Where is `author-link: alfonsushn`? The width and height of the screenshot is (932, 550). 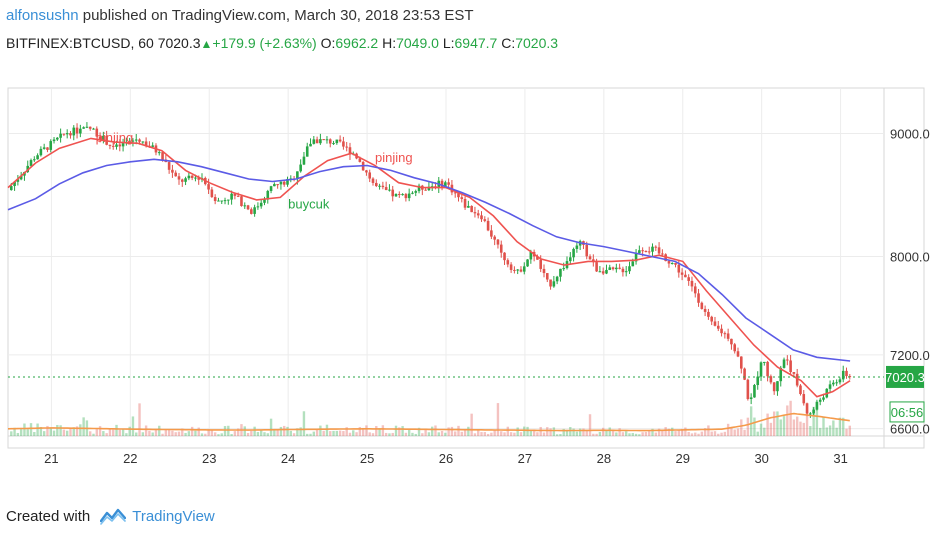
author-link: alfonsushn is located at coordinates (42, 15).